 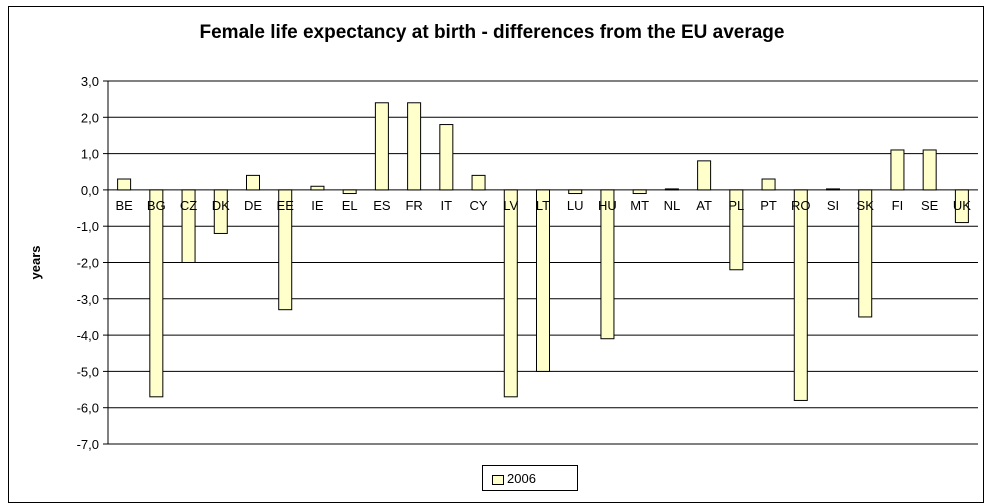 What do you see at coordinates (90, 154) in the screenshot?
I see `y-tick-label: 1,0` at bounding box center [90, 154].